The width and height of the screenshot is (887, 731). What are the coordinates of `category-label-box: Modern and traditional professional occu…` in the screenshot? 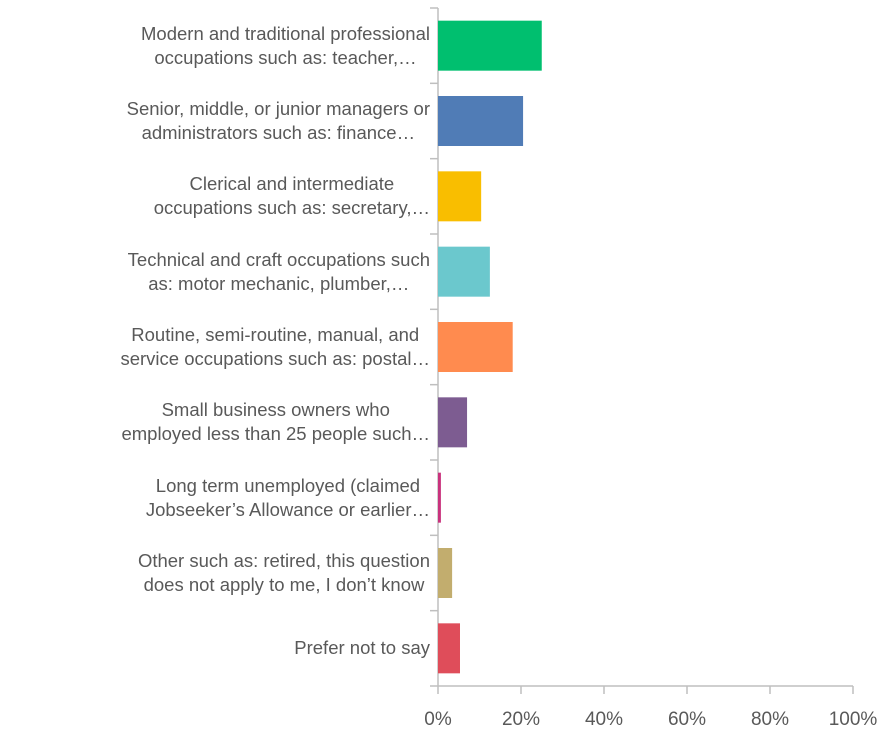 It's located at (215, 46).